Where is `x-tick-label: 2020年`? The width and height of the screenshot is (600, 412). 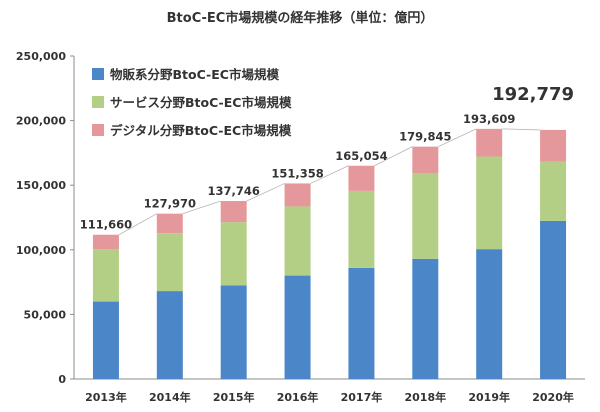 x-tick-label: 2020年 is located at coordinates (553, 397).